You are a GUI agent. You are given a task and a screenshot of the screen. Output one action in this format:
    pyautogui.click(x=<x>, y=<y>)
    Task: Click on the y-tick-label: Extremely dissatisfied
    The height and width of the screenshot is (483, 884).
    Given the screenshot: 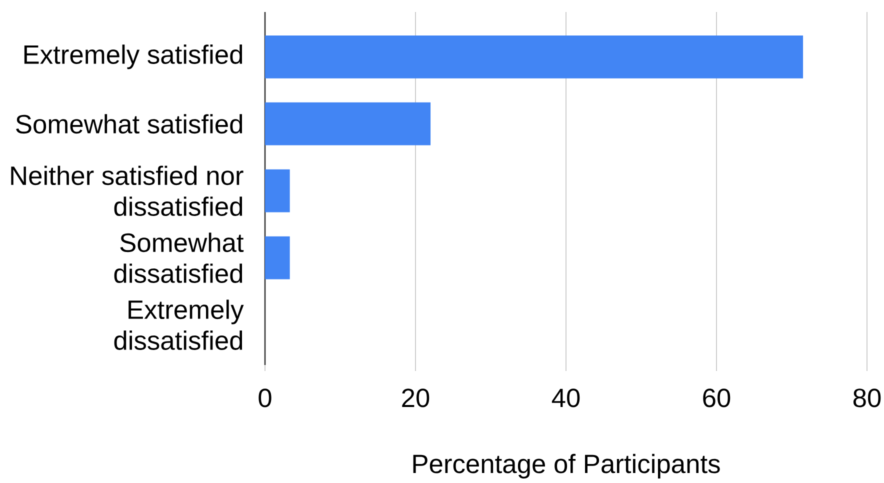 What is the action you would take?
    pyautogui.click(x=179, y=325)
    